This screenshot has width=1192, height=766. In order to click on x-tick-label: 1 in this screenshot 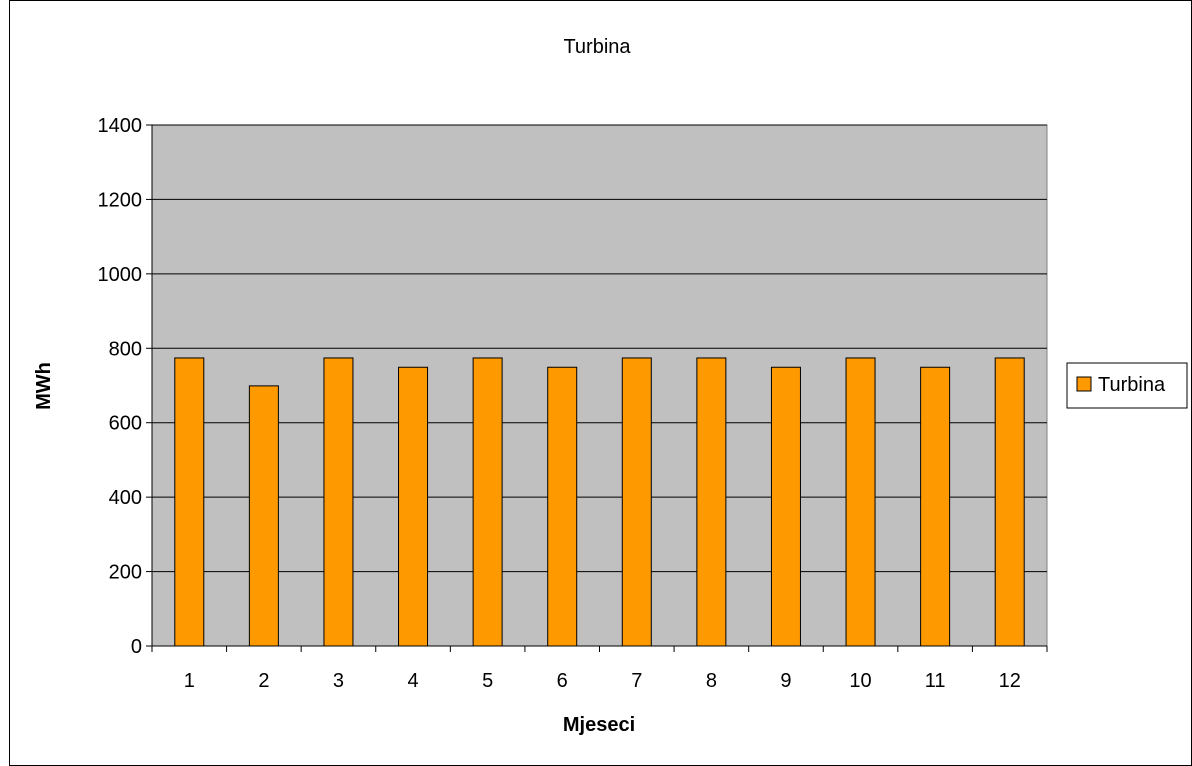, I will do `click(189, 681)`.